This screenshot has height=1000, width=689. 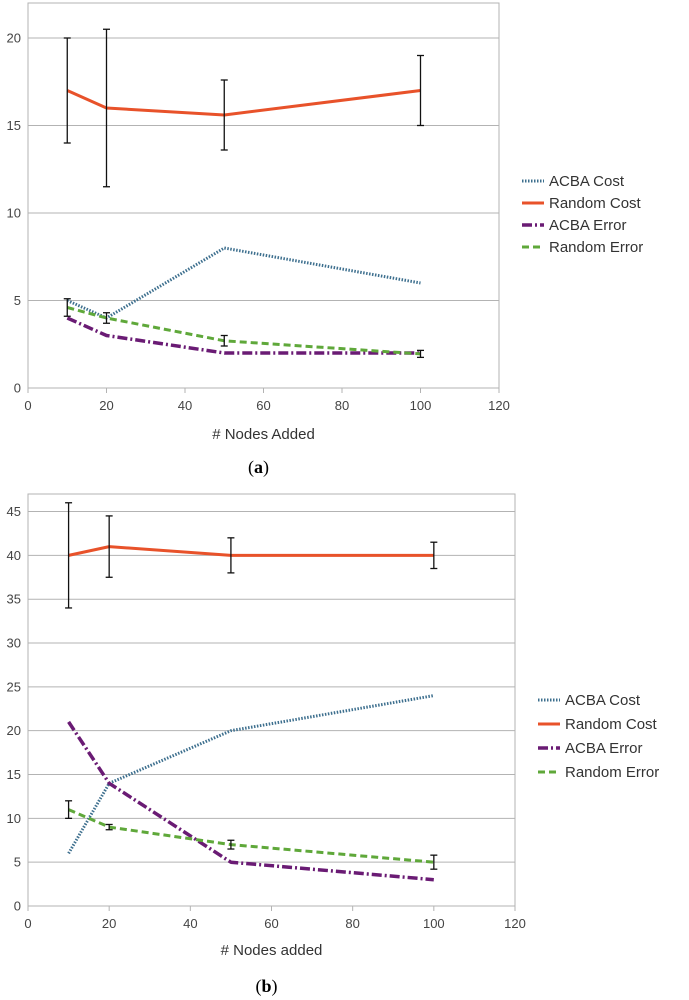 What do you see at coordinates (14, 818) in the screenshot?
I see `y-tick-label-b-10: 10` at bounding box center [14, 818].